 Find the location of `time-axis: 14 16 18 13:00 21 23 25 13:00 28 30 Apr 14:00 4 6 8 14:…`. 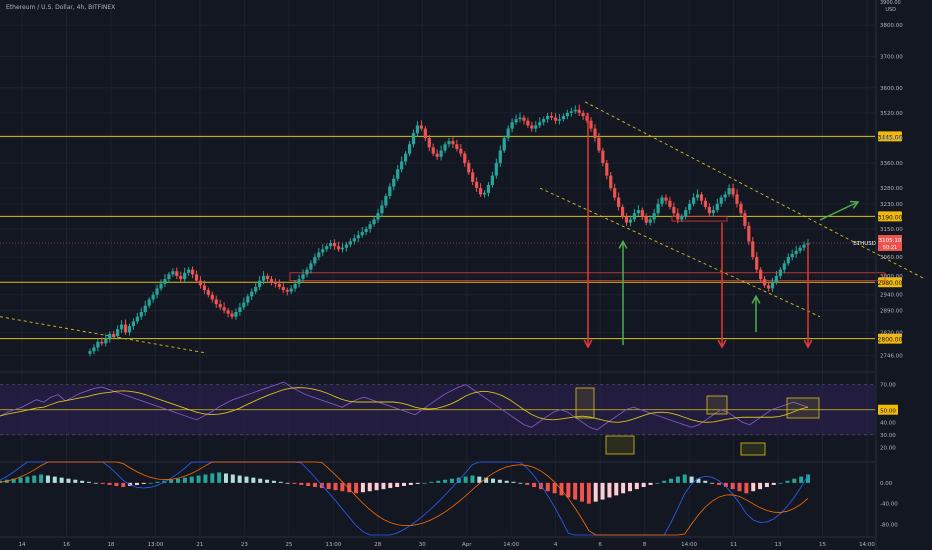

time-axis: 14 16 18 13:00 21 23 25 13:00 28 30 Apr 14:00 4 6 8 14:… is located at coordinates (437, 542).